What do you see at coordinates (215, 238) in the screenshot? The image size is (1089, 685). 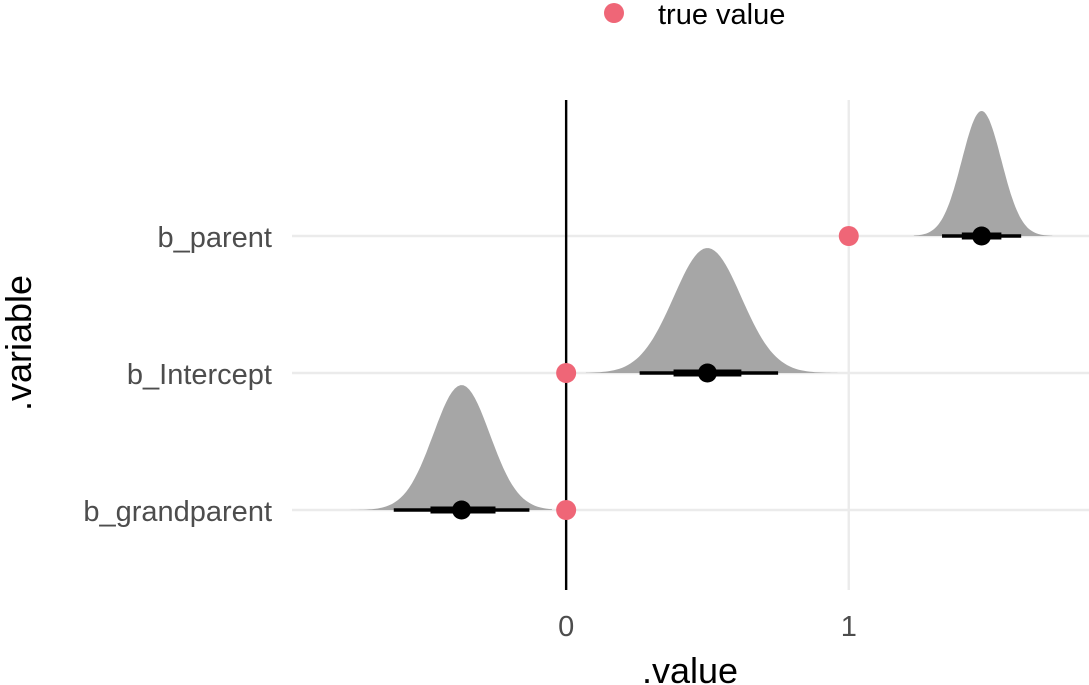 I see `y-tick-label-b-parent: b_parent` at bounding box center [215, 238].